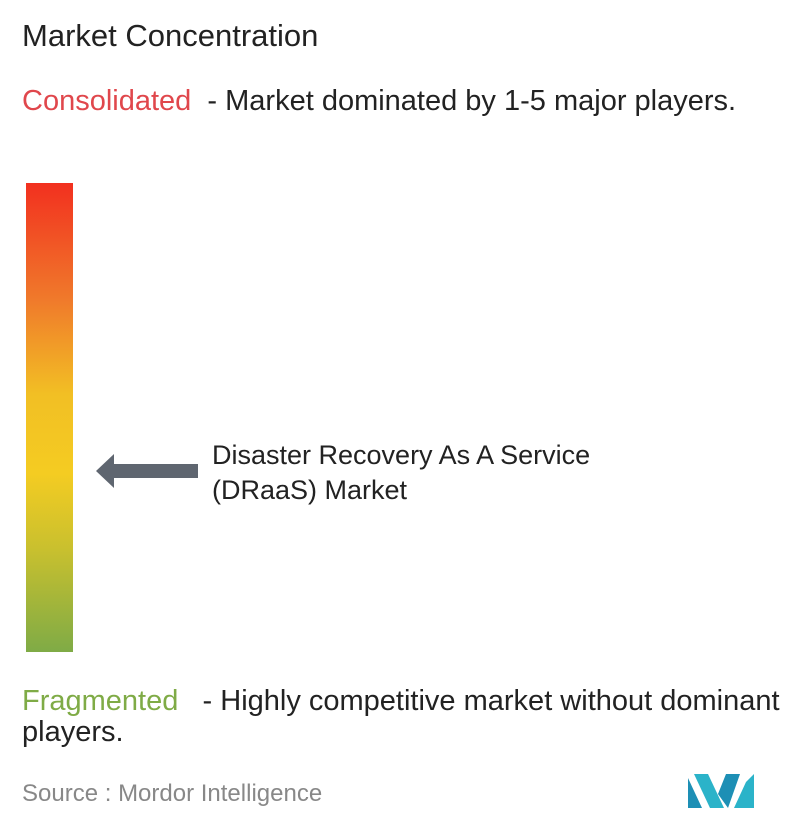 This screenshot has height=834, width=796. Describe the element at coordinates (170, 35) in the screenshot. I see `title: Market Concentration` at that location.